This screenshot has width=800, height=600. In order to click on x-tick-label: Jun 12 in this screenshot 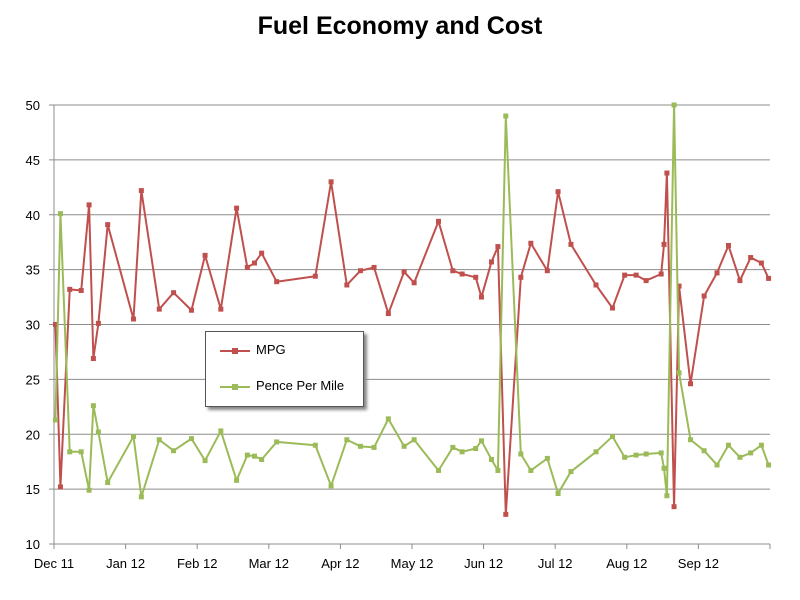, I will do `click(483, 563)`.